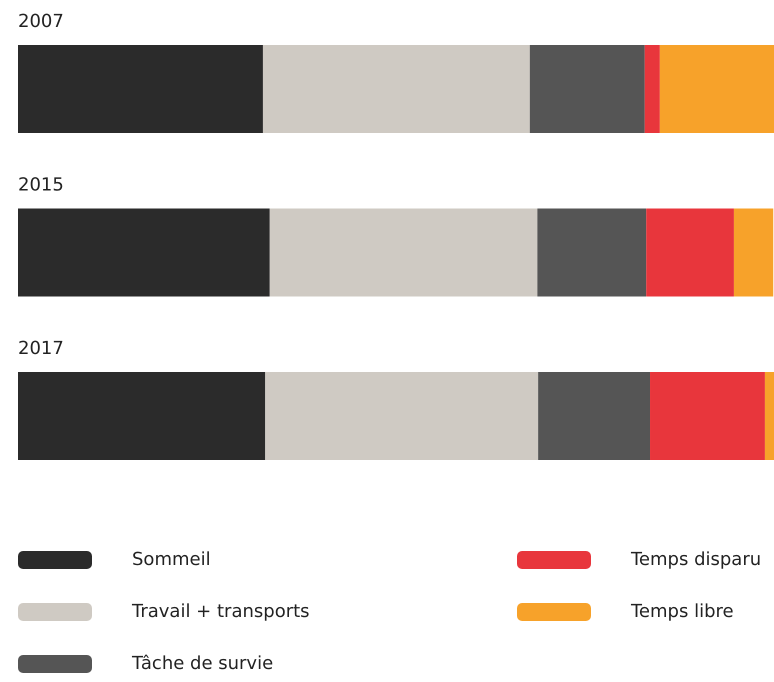 This screenshot has width=774, height=682. Describe the element at coordinates (682, 611) in the screenshot. I see `legend-label: Temps libre` at that location.